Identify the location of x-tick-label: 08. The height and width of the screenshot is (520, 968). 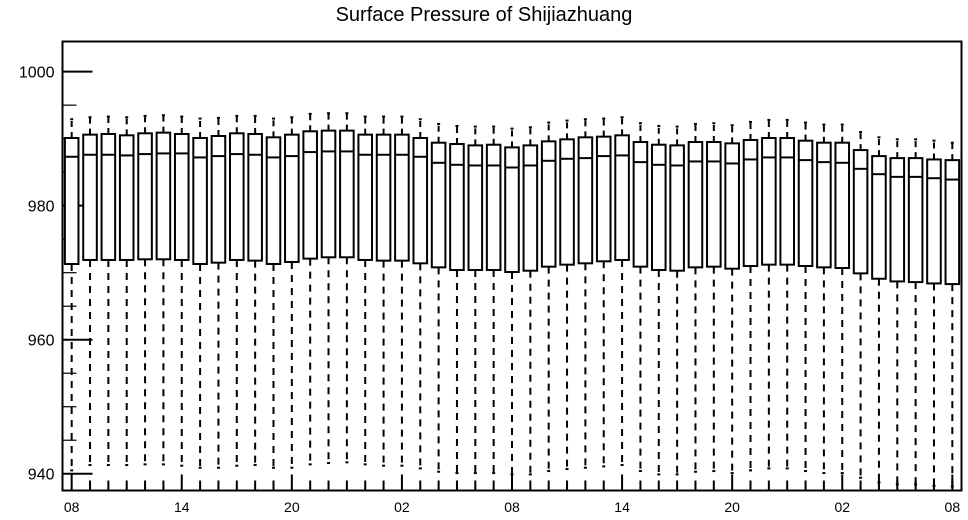
(72, 507).